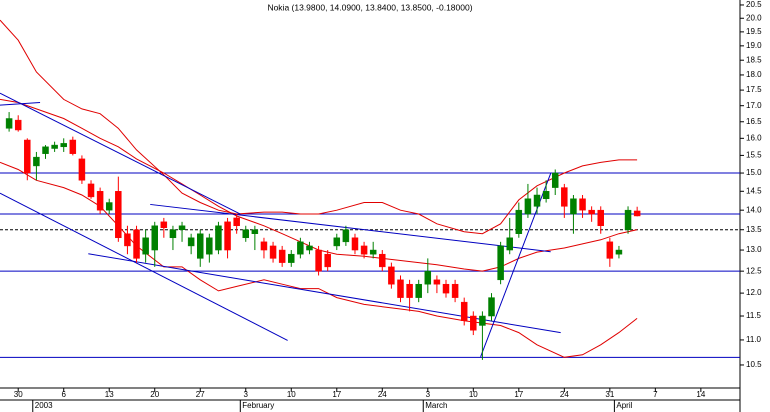 This screenshot has width=770, height=412. Describe the element at coordinates (754, 172) in the screenshot. I see `y-tick-label: 15.0` at that location.